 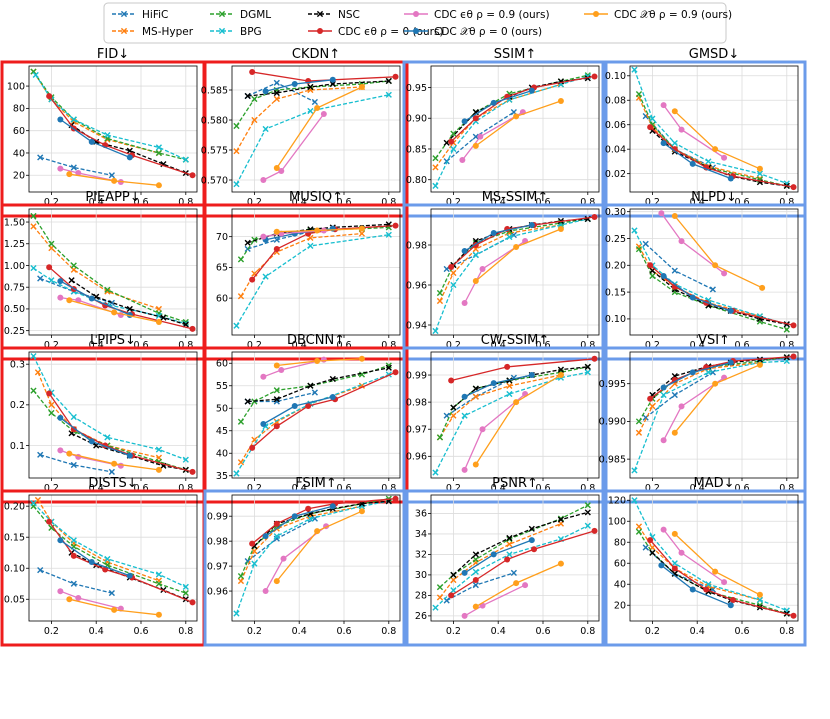 What do you see at coordinates (596, 14) in the screenshot?
I see `legend-marker-cdc_x09` at bounding box center [596, 14].